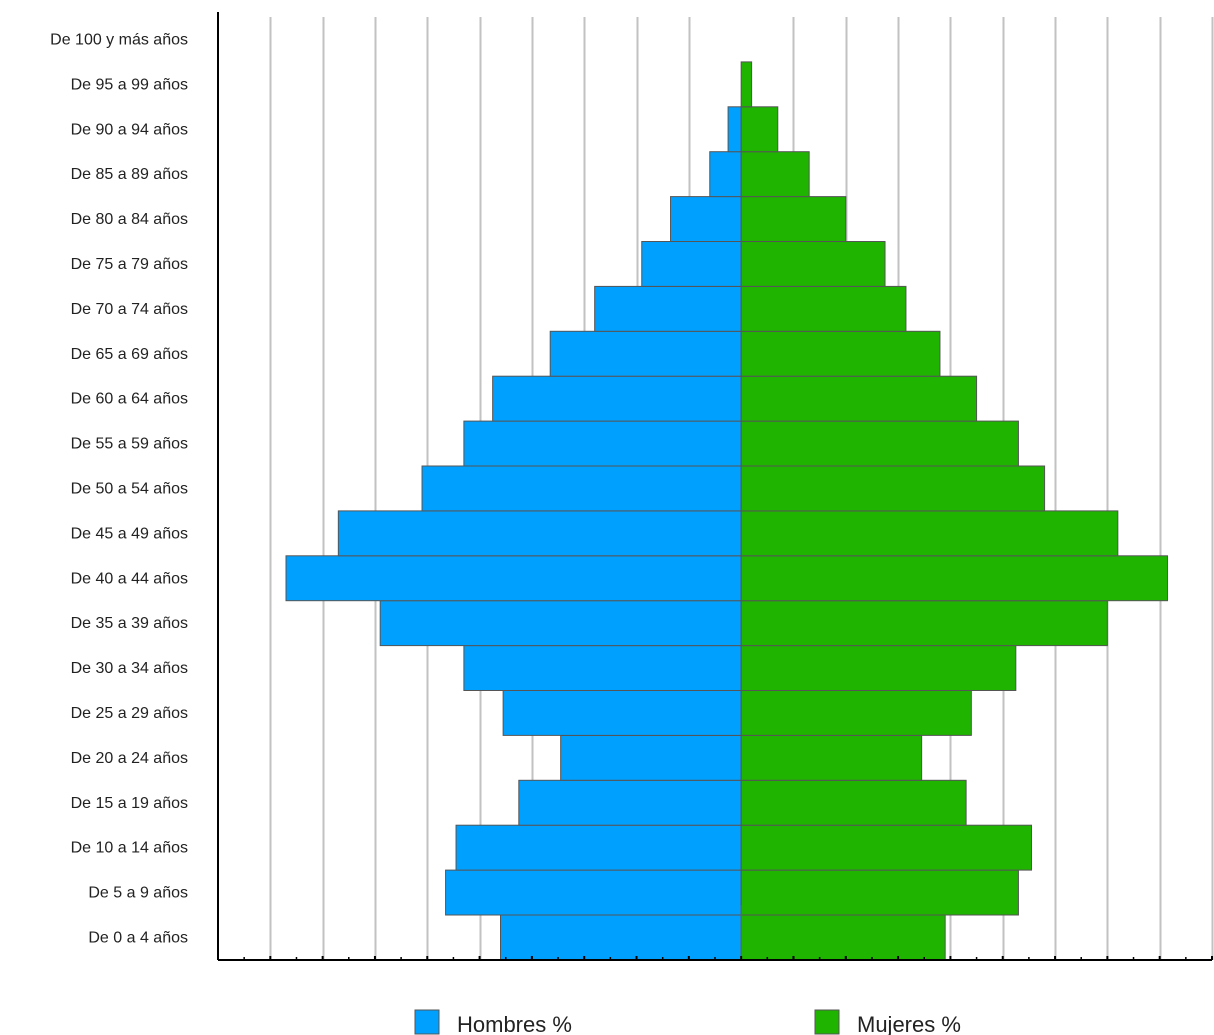 The height and width of the screenshot is (1035, 1214). Describe the element at coordinates (129, 668) in the screenshot. I see `category-label: De 30 a 34 años` at that location.